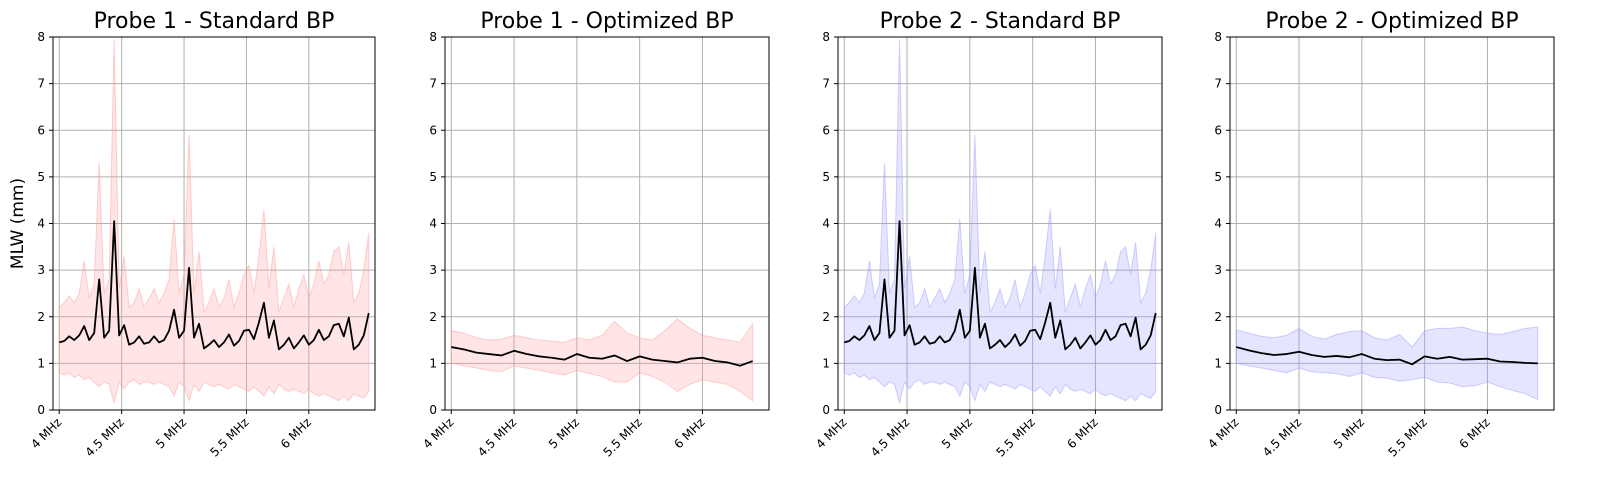 This screenshot has height=491, width=1613. What do you see at coordinates (1000, 21) in the screenshot?
I see `chart-title: Probe 2 - Standard BP` at bounding box center [1000, 21].